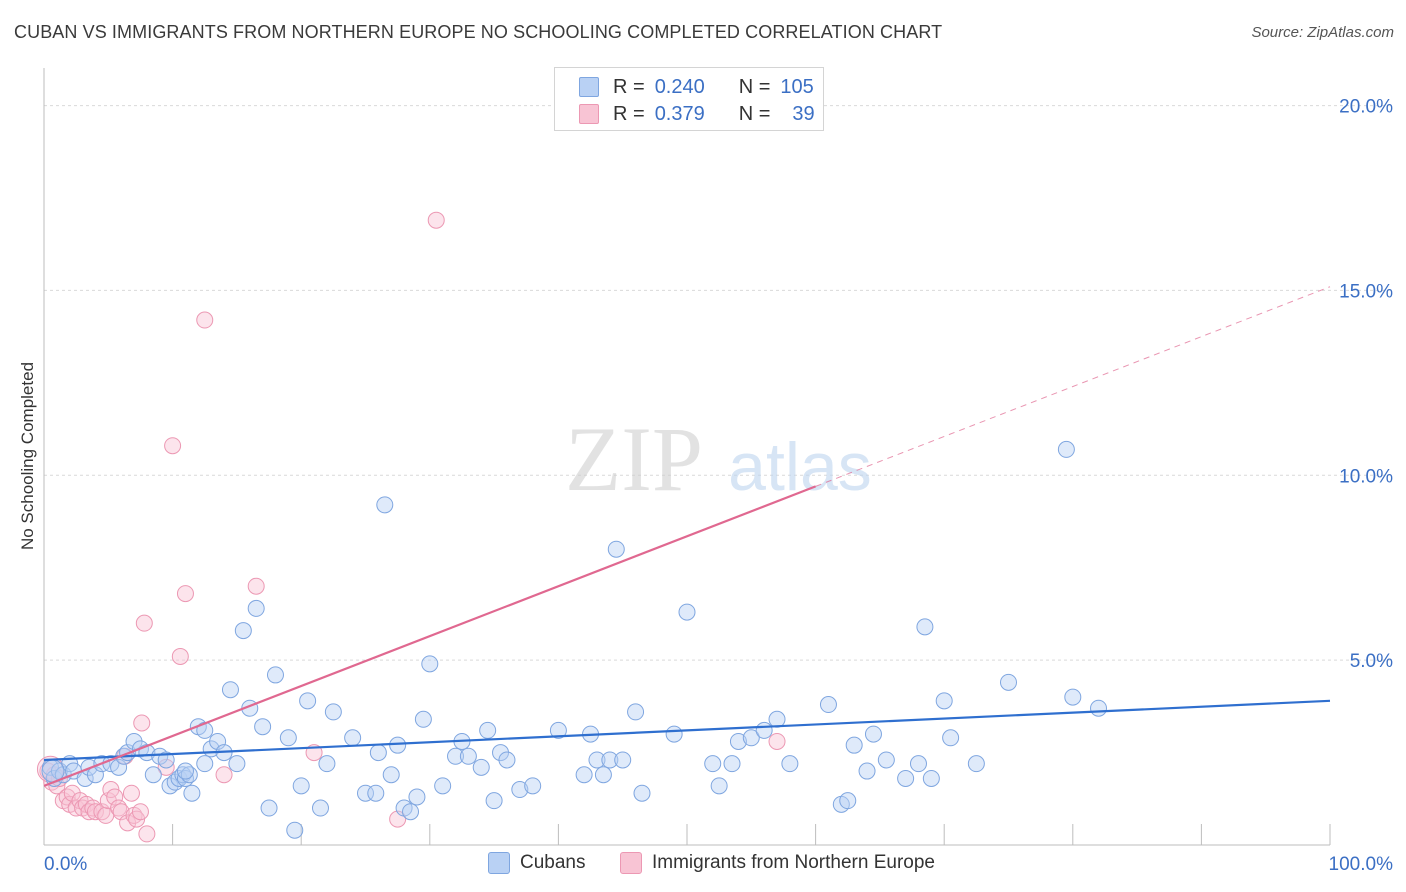 Image resolution: width=1406 pixels, height=892 pixels. I want to click on legend-row-cubans: R = 0.240 N = 105, so click(696, 87).